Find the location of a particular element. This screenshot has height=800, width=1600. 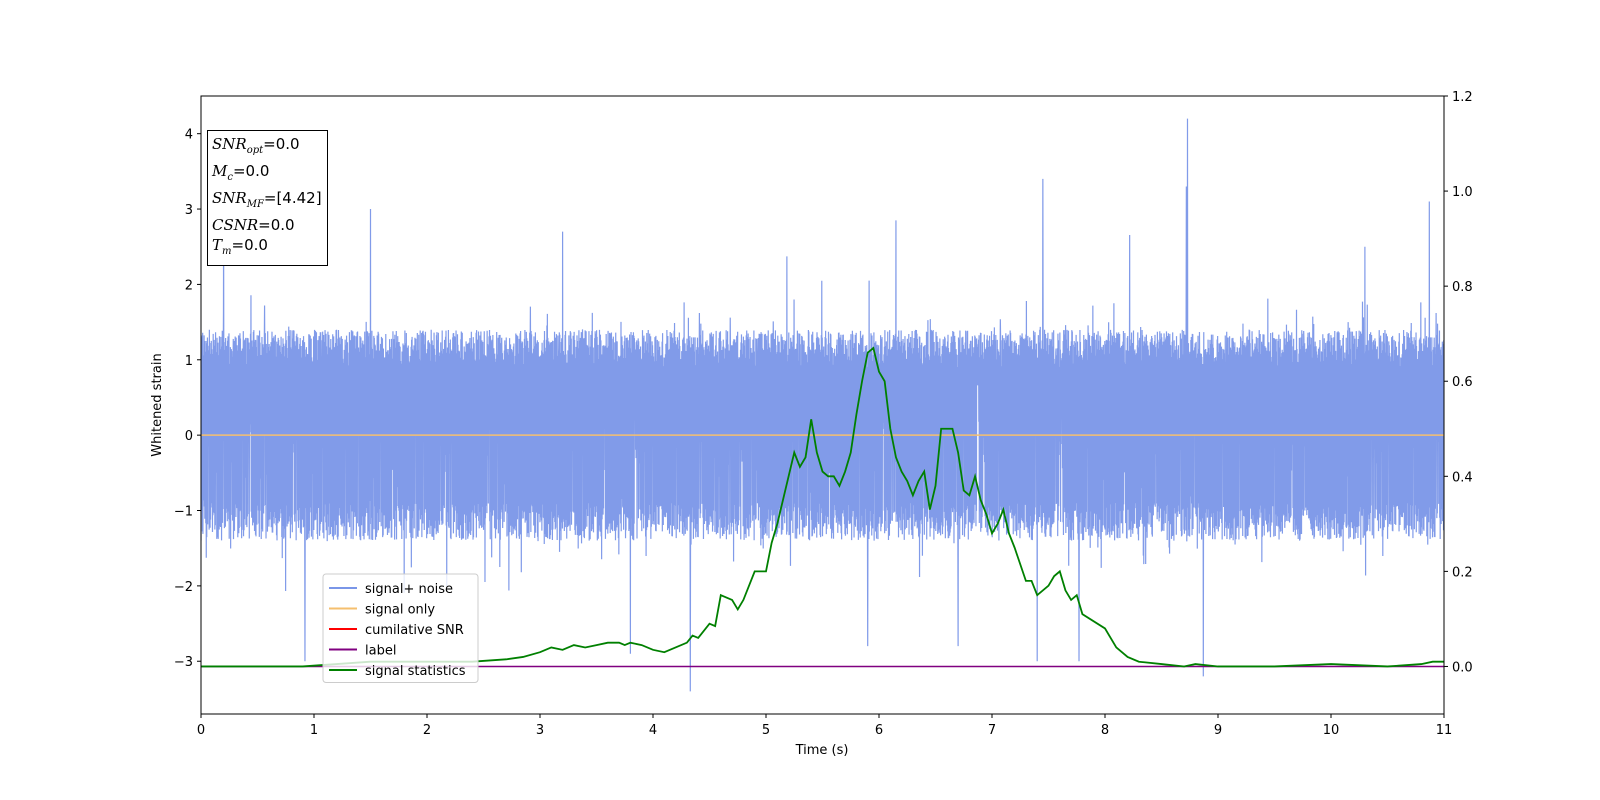

x-tick-label: 8 is located at coordinates (1105, 730).